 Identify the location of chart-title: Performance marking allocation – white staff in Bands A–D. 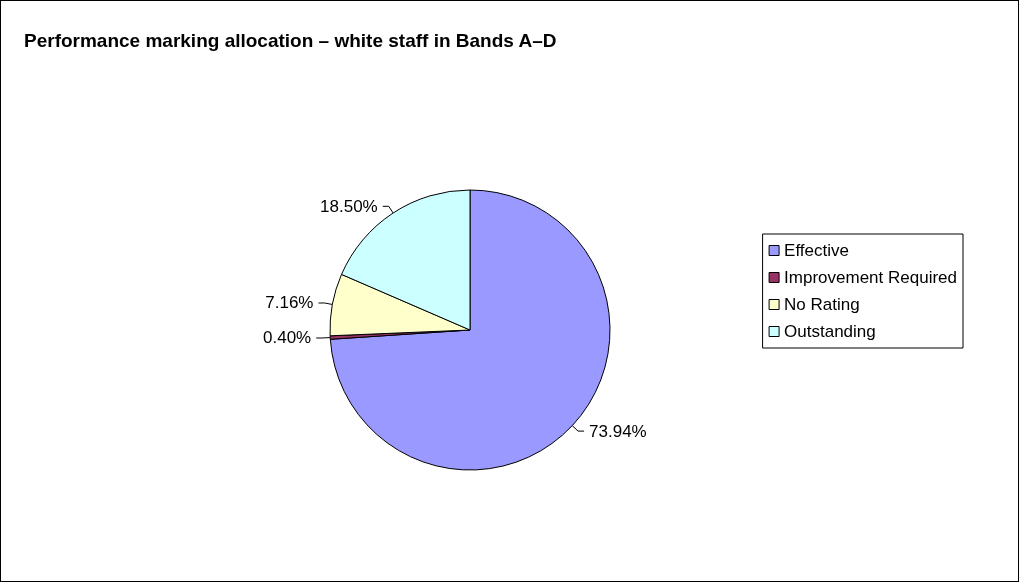
(290, 40).